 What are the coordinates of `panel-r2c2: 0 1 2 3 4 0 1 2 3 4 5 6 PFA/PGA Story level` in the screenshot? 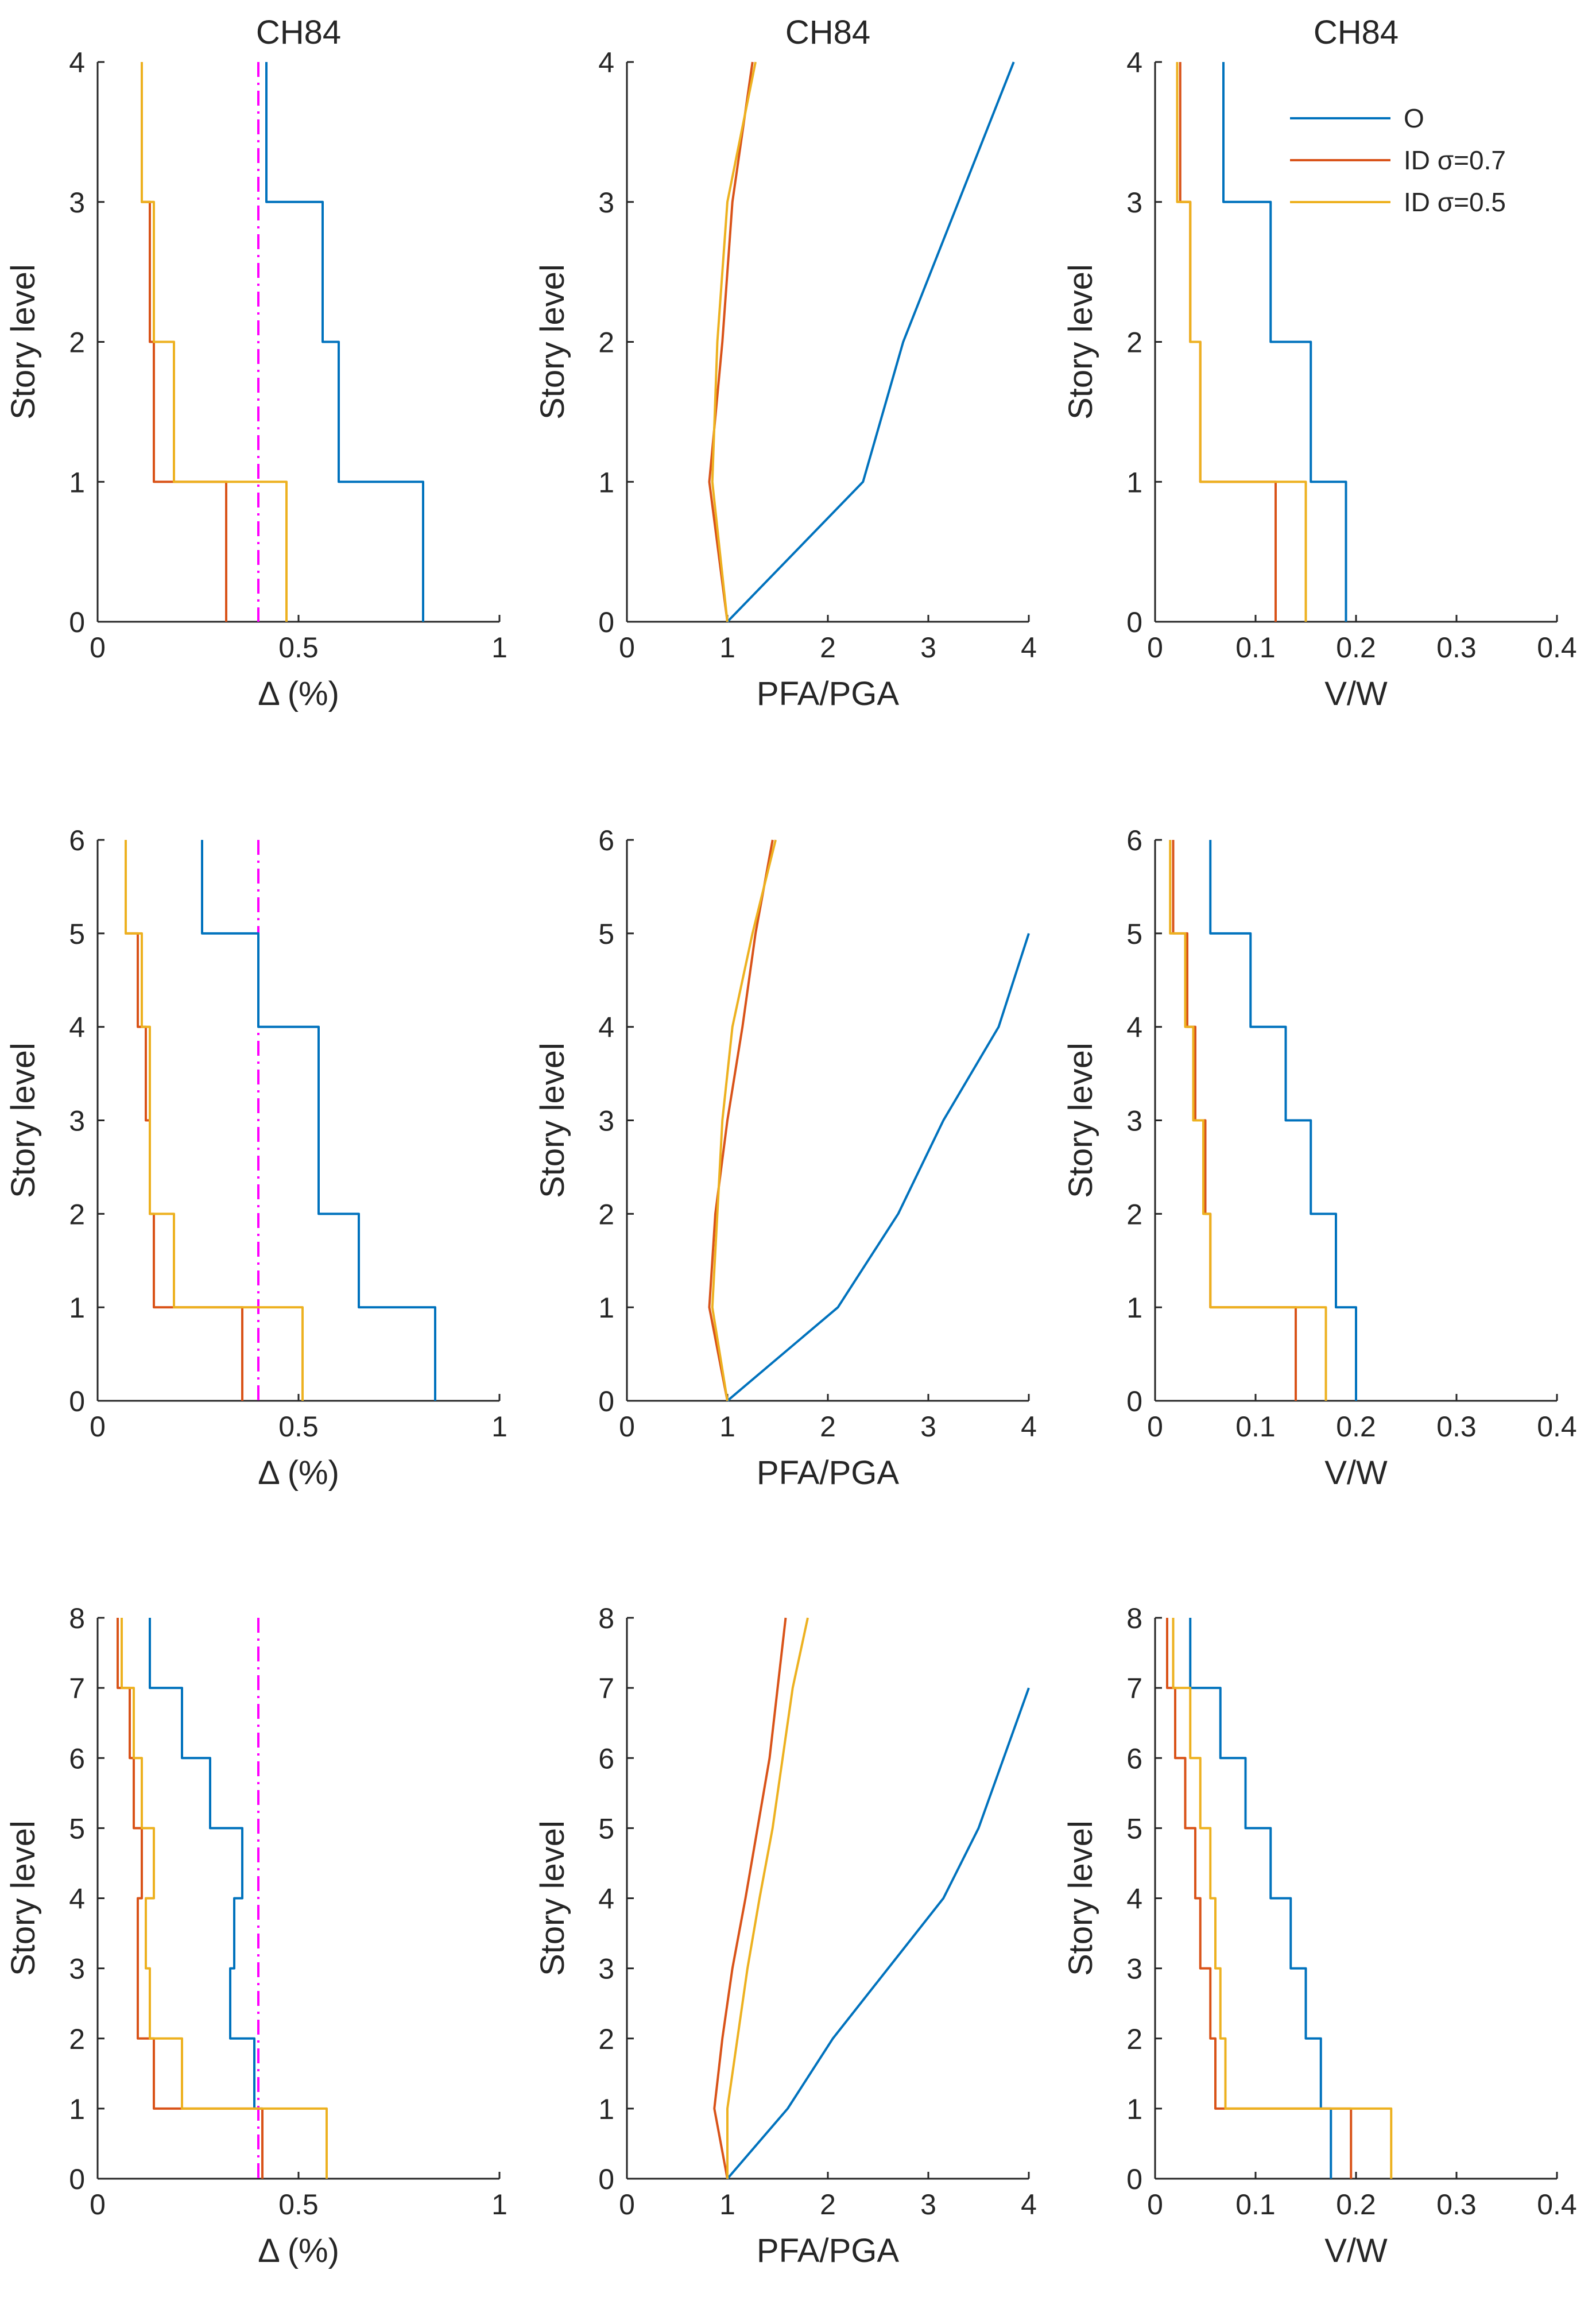 It's located at (785, 1158).